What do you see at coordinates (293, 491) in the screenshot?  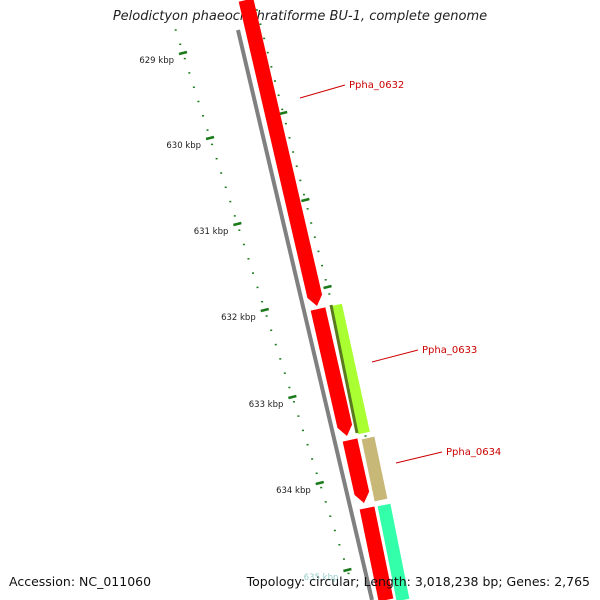 I see `ruler-label: 634 kbp` at bounding box center [293, 491].